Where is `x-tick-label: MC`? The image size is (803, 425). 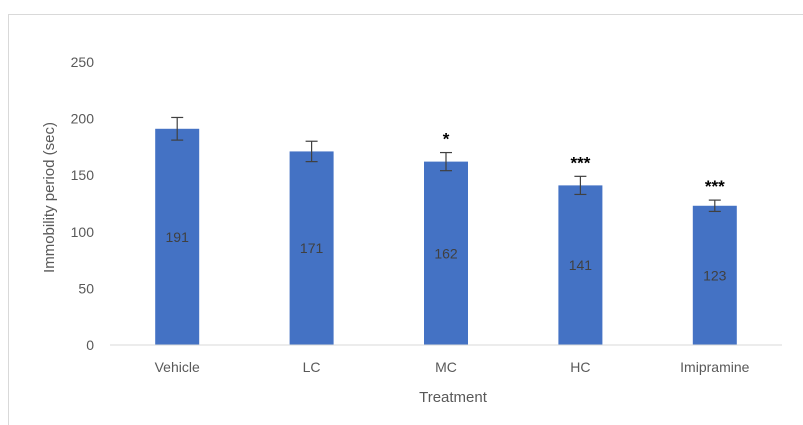
x-tick-label: MC is located at coordinates (446, 367).